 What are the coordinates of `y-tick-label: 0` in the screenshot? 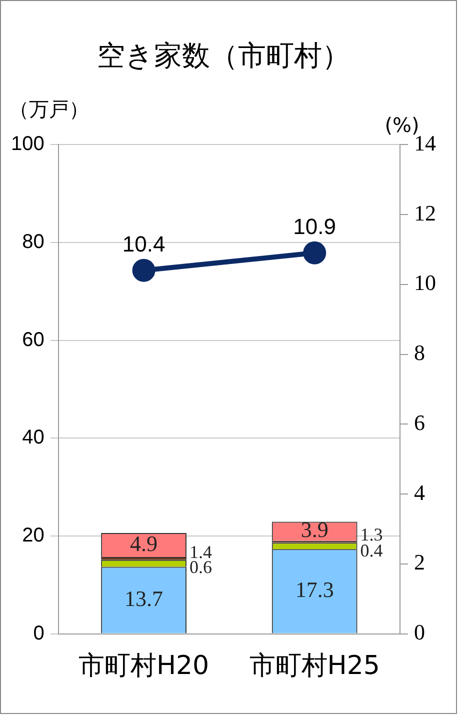 It's located at (38, 633).